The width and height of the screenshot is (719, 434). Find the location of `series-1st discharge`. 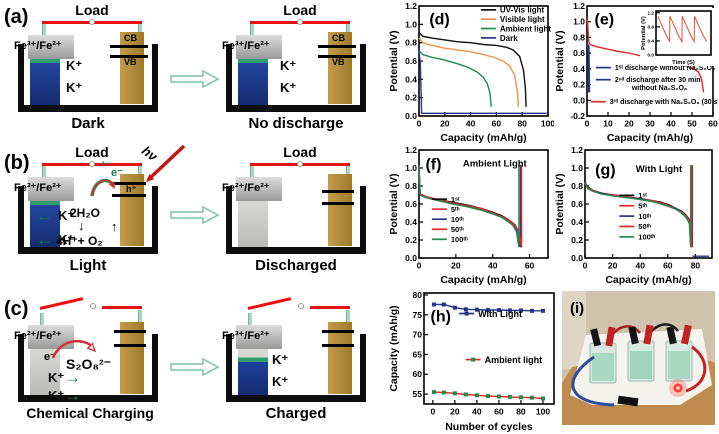

series-1st discharge is located at coordinates (588, 68).